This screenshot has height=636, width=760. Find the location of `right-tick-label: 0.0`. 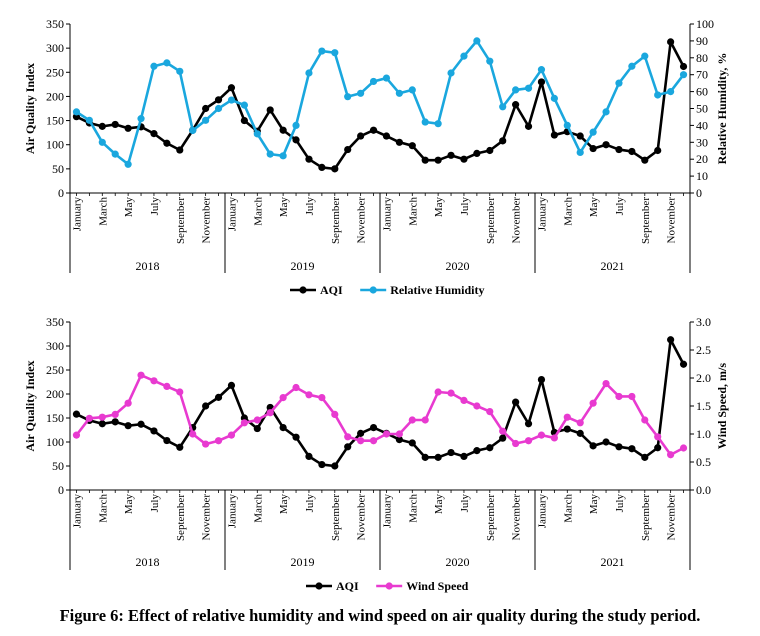

right-tick-label: 0.0 is located at coordinates (703, 490).